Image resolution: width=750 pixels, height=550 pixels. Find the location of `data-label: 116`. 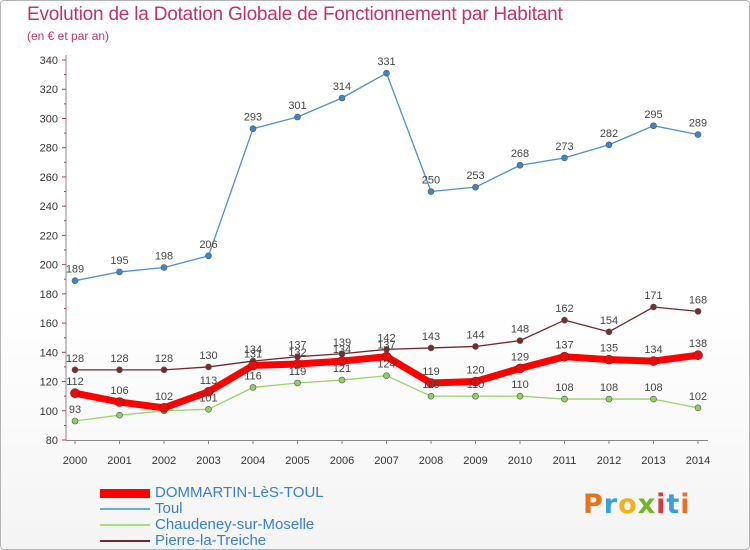

data-label: 116 is located at coordinates (253, 376).